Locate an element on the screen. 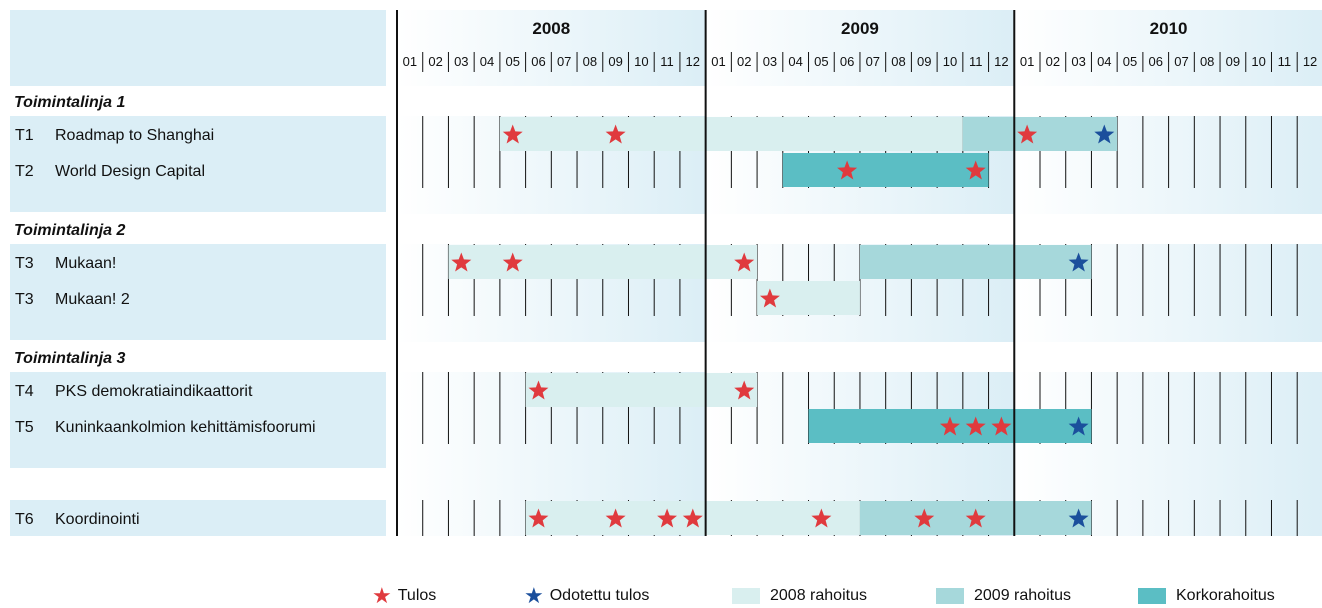  expected-star-icon: ★ is located at coordinates (534, 596).